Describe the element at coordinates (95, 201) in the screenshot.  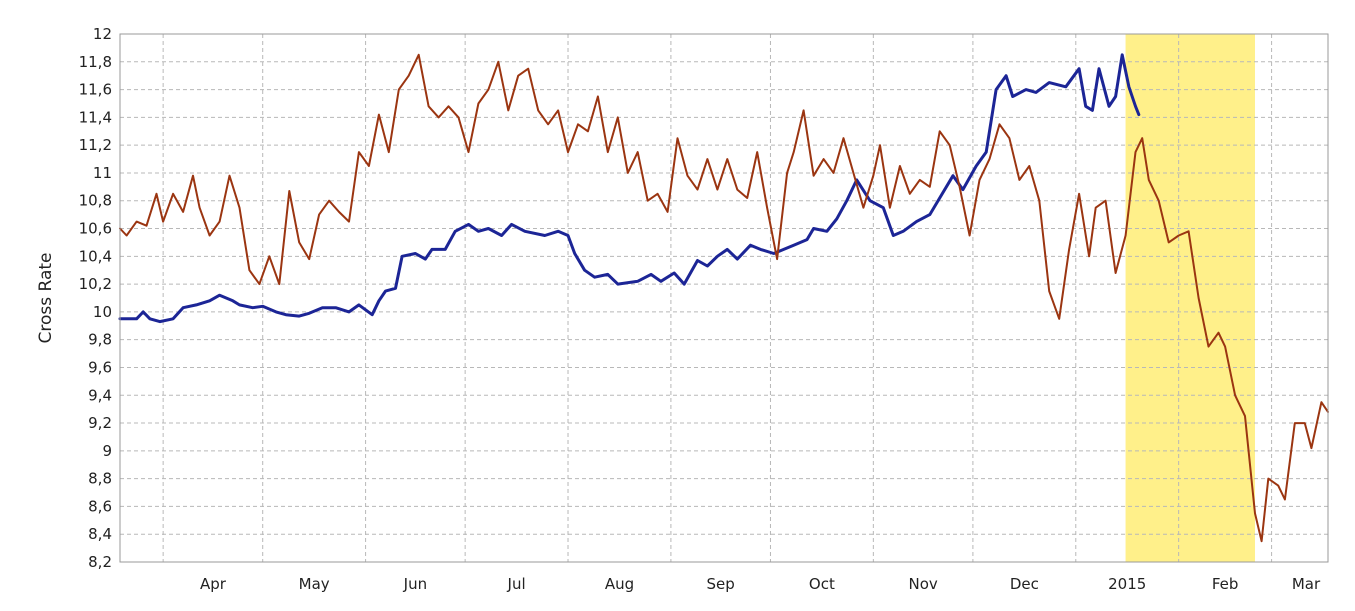
I see `y-tick-label: 10,8` at that location.